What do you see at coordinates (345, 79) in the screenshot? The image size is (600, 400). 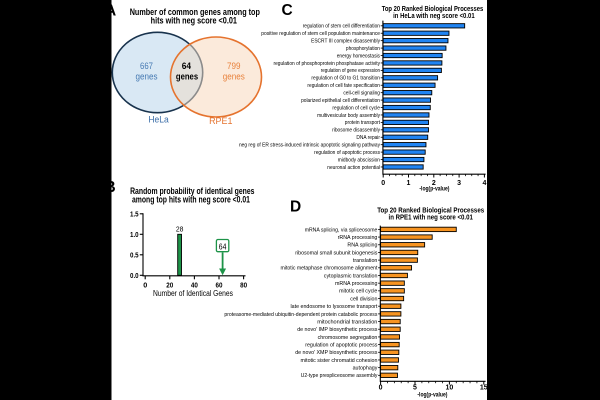 I see `svg-text:regulation of G0 to G1 transit: regulation of G0 to G1 transition` at bounding box center [345, 79].